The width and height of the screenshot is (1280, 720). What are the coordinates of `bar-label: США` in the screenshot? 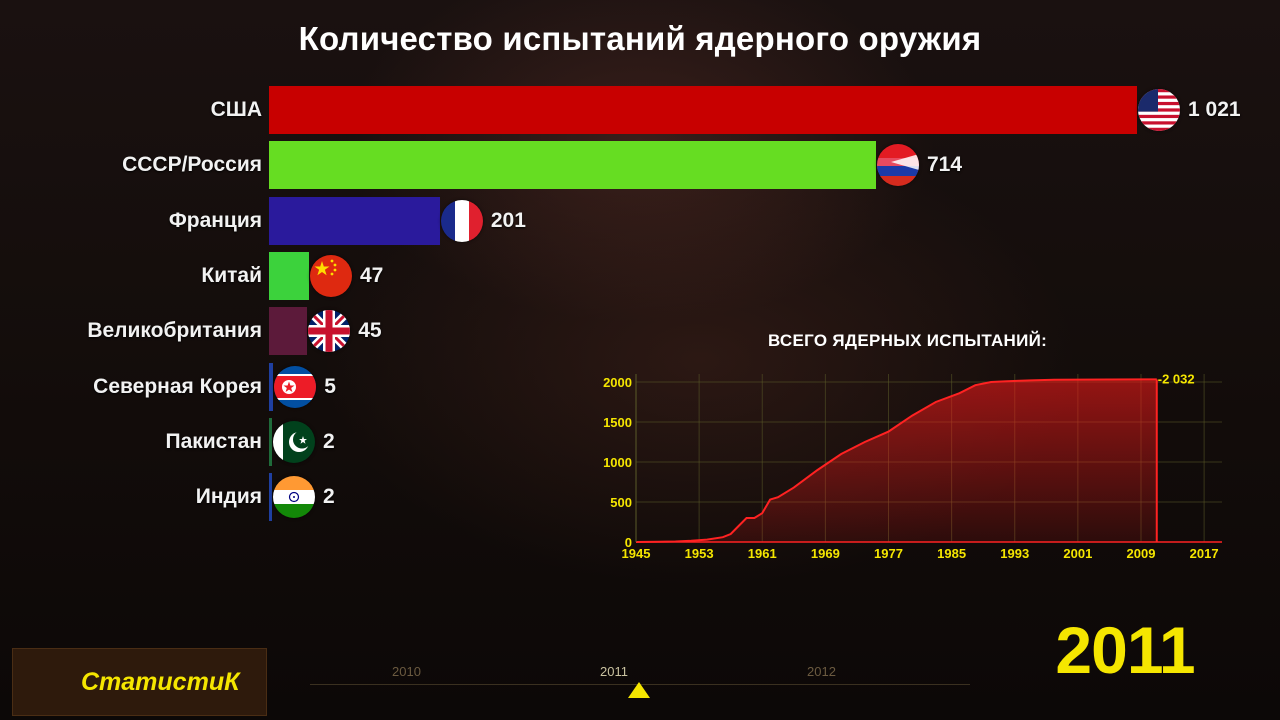 It's located at (236, 109).